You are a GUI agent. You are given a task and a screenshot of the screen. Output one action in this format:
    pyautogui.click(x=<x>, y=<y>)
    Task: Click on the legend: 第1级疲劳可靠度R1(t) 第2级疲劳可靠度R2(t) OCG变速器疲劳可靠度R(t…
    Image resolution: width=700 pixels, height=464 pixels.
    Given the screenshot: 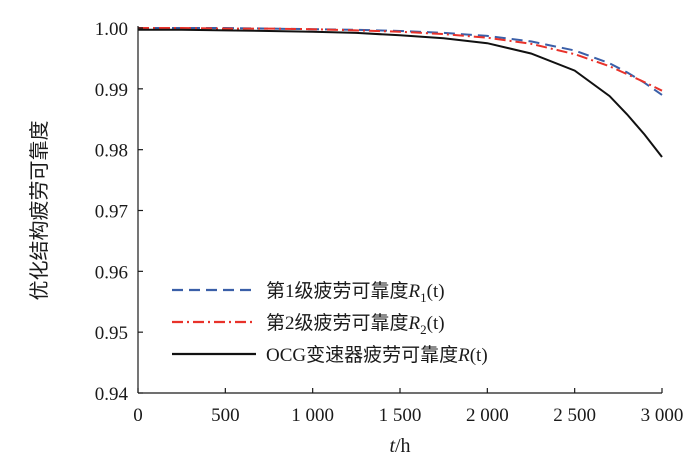 What is the action you would take?
    pyautogui.click(x=330, y=323)
    